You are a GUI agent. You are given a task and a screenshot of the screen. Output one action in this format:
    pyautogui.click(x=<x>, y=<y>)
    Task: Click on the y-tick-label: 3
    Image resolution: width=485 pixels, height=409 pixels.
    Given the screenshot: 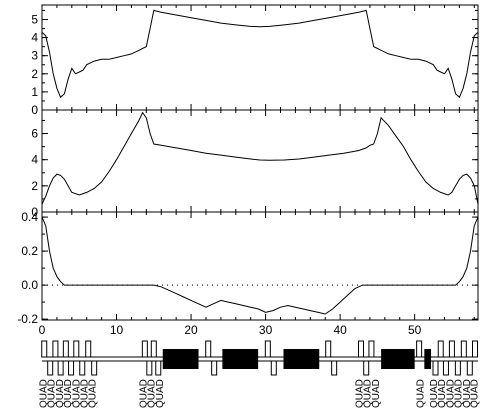 What is the action you would take?
    pyautogui.click(x=34, y=56)
    